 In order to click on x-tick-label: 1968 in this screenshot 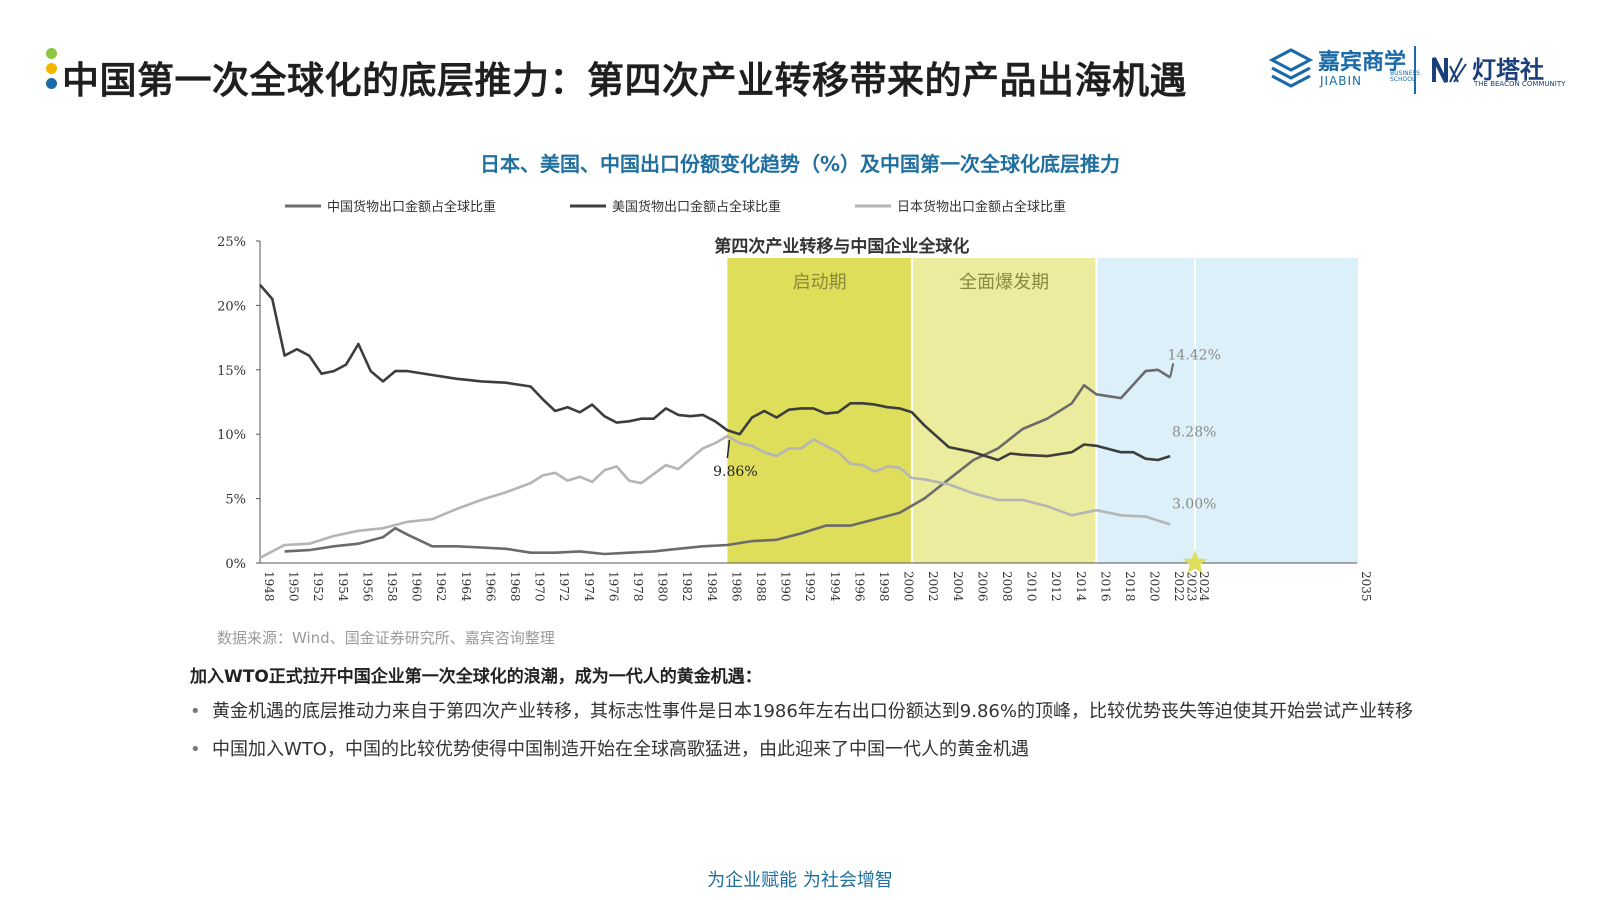, I will do `click(515, 586)`.